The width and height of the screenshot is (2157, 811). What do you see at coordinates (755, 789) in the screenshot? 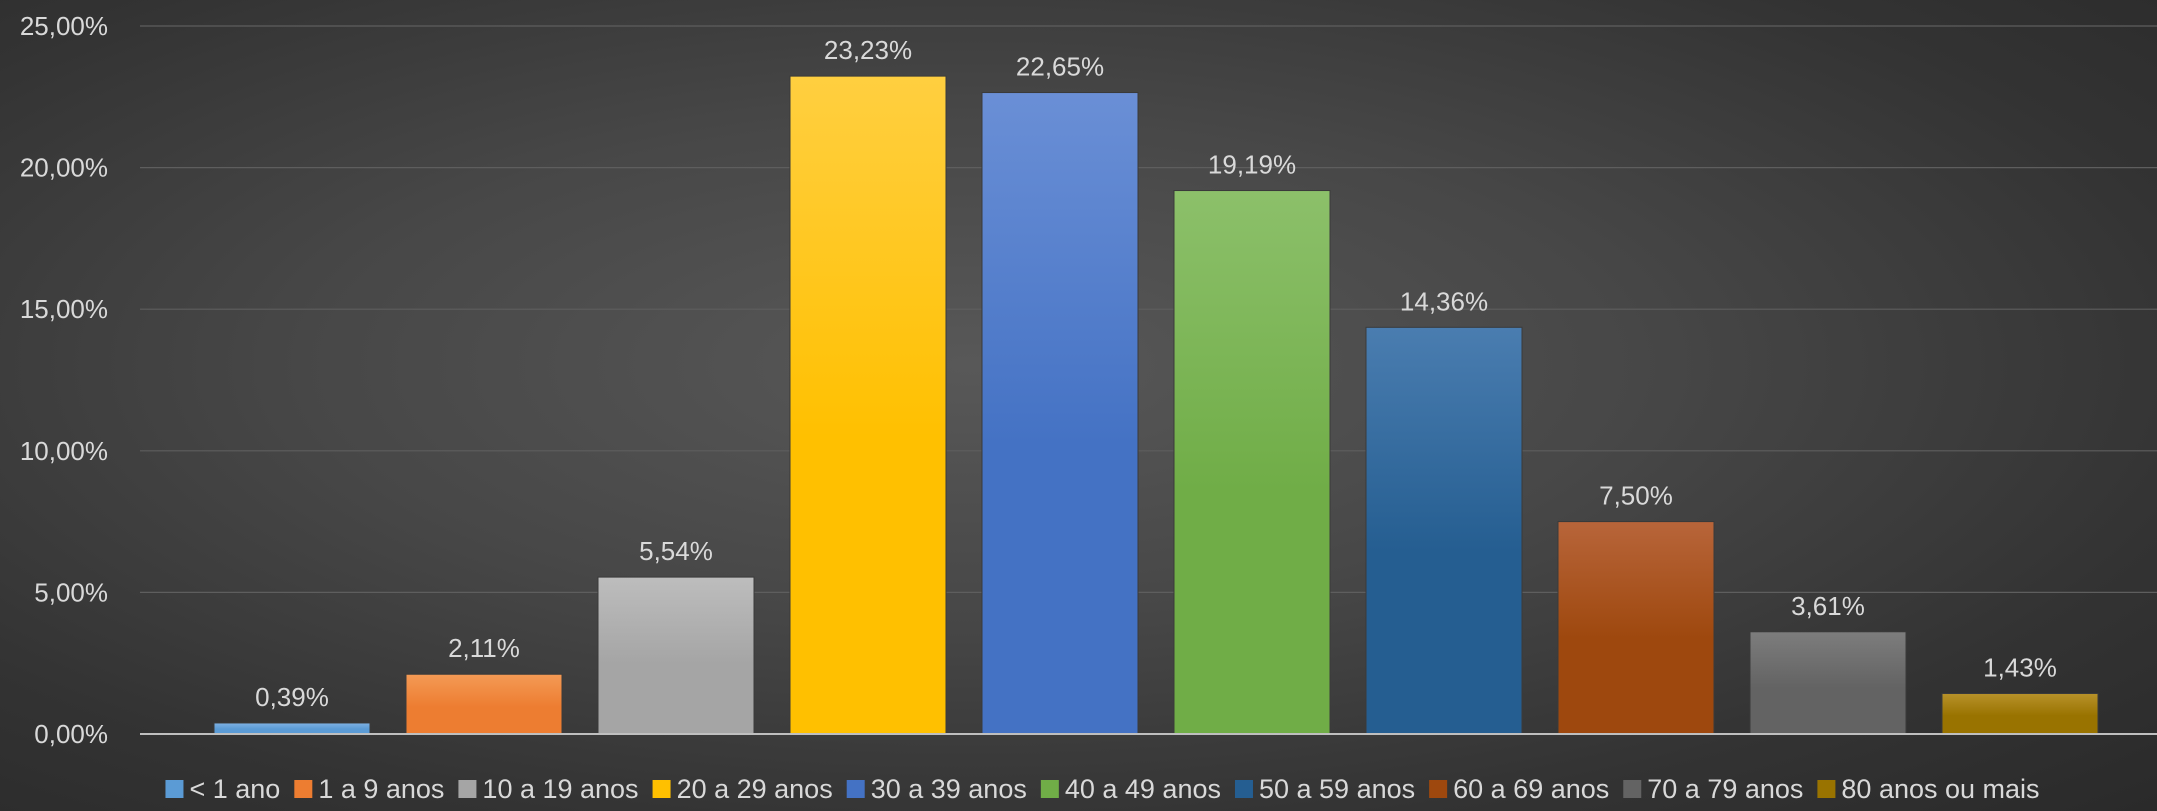
I see `legend-label: 20 a 29 anos` at bounding box center [755, 789].